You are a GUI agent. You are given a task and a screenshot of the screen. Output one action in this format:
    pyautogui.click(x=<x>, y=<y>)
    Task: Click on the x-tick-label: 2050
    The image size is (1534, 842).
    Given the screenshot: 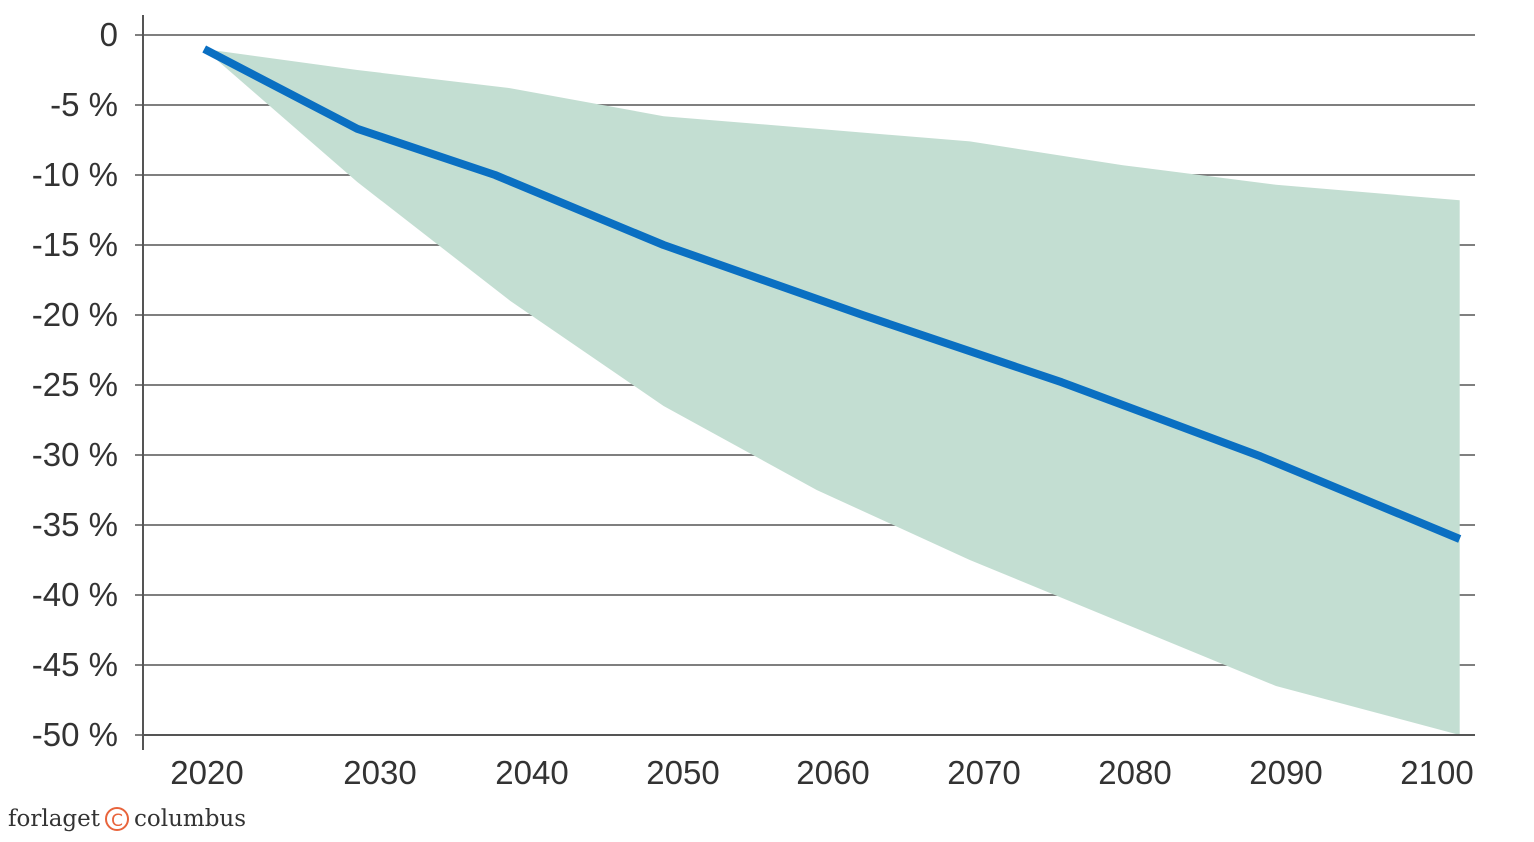 What is the action you would take?
    pyautogui.click(x=682, y=772)
    